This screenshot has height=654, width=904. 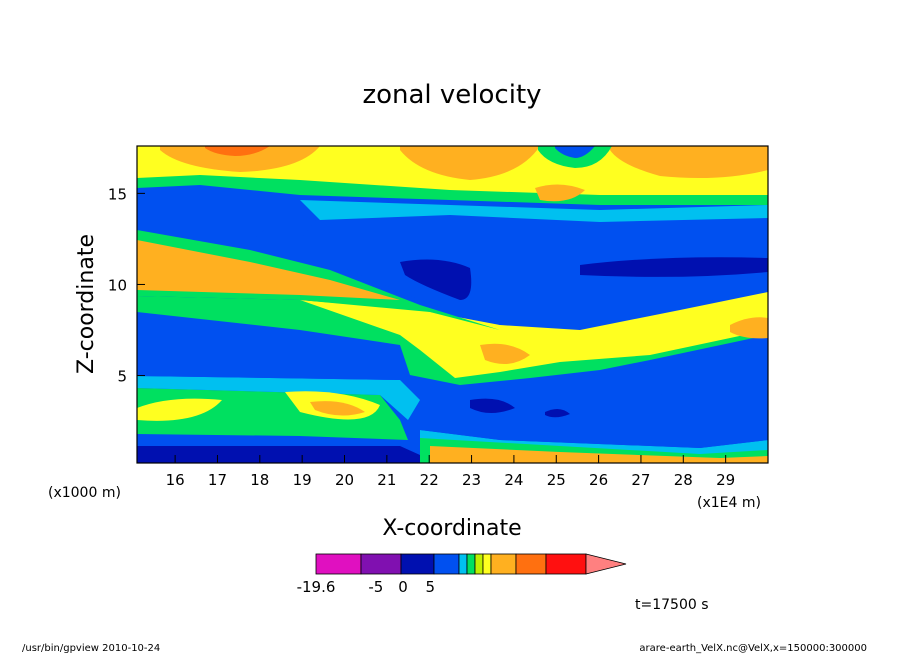 I want to click on x-tick-label: 16, so click(x=175, y=480).